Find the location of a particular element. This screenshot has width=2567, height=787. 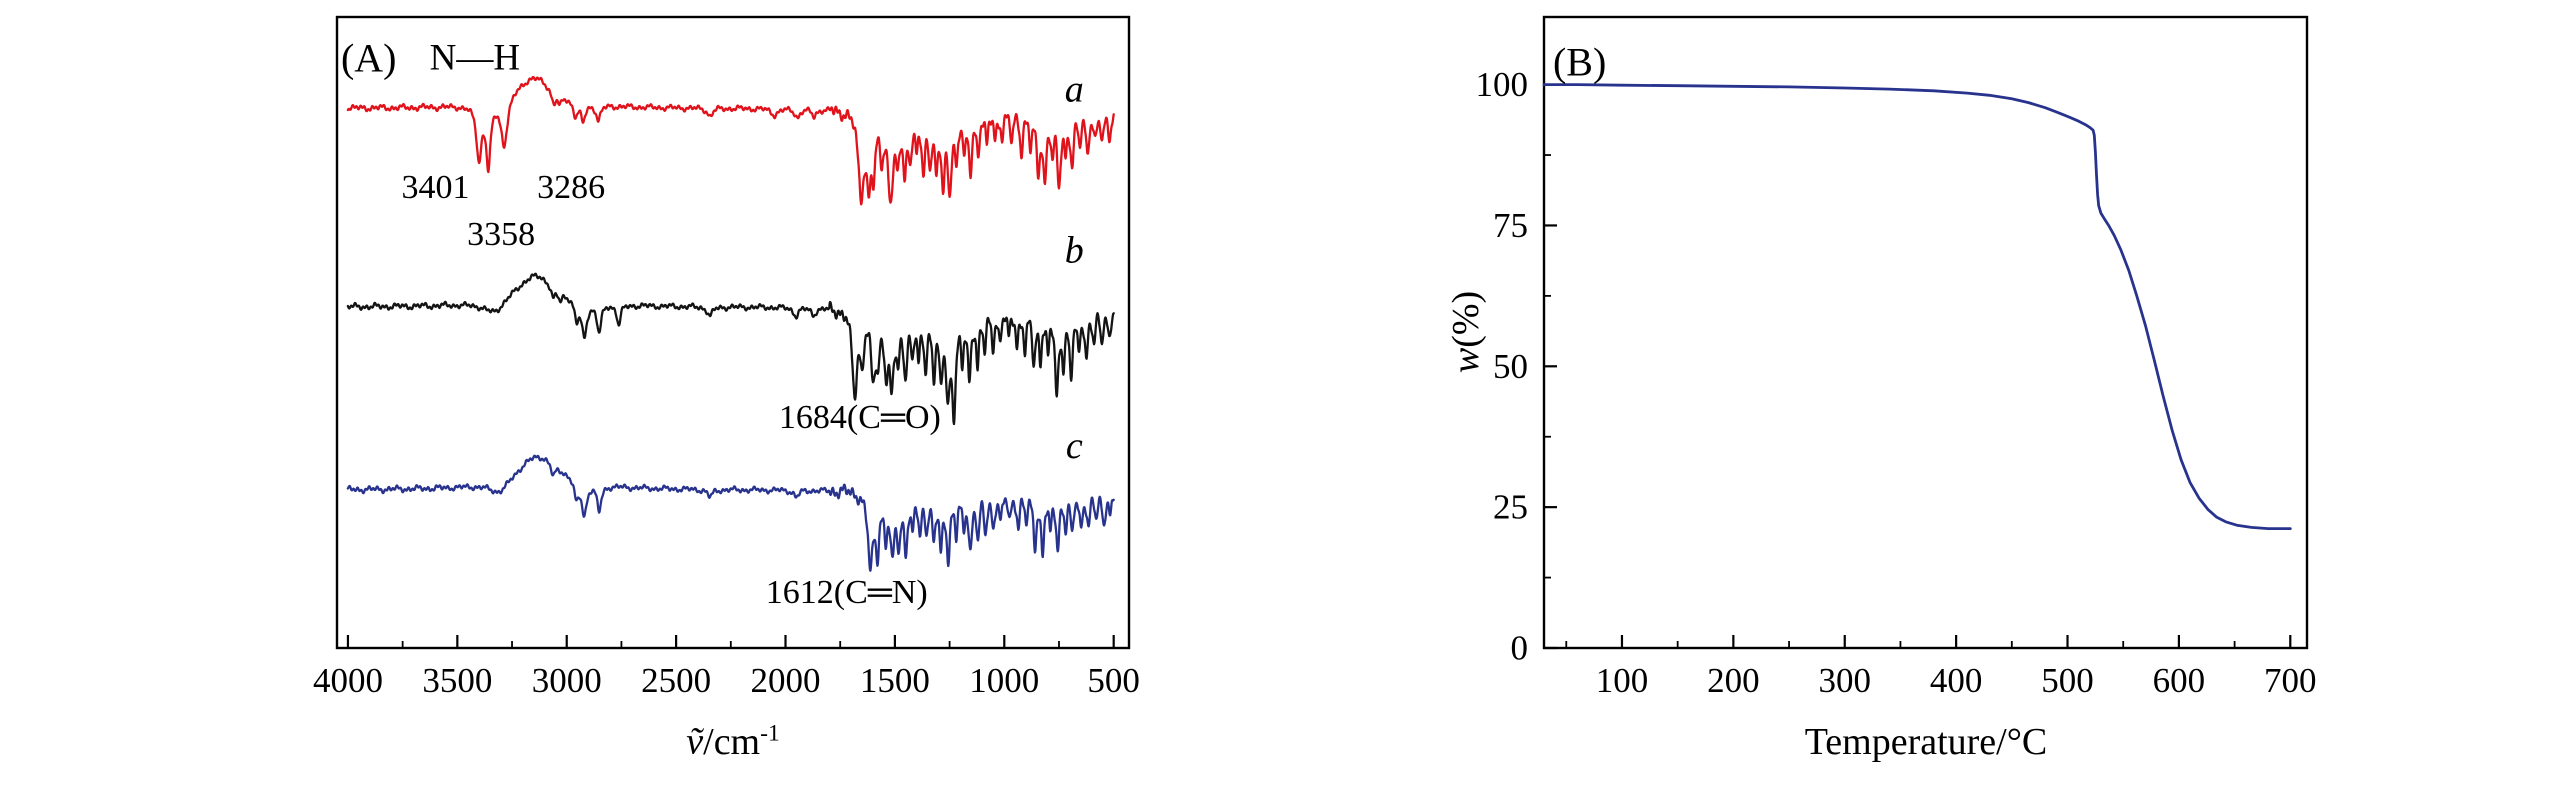

panel-label-a: (A) is located at coordinates (369, 58).